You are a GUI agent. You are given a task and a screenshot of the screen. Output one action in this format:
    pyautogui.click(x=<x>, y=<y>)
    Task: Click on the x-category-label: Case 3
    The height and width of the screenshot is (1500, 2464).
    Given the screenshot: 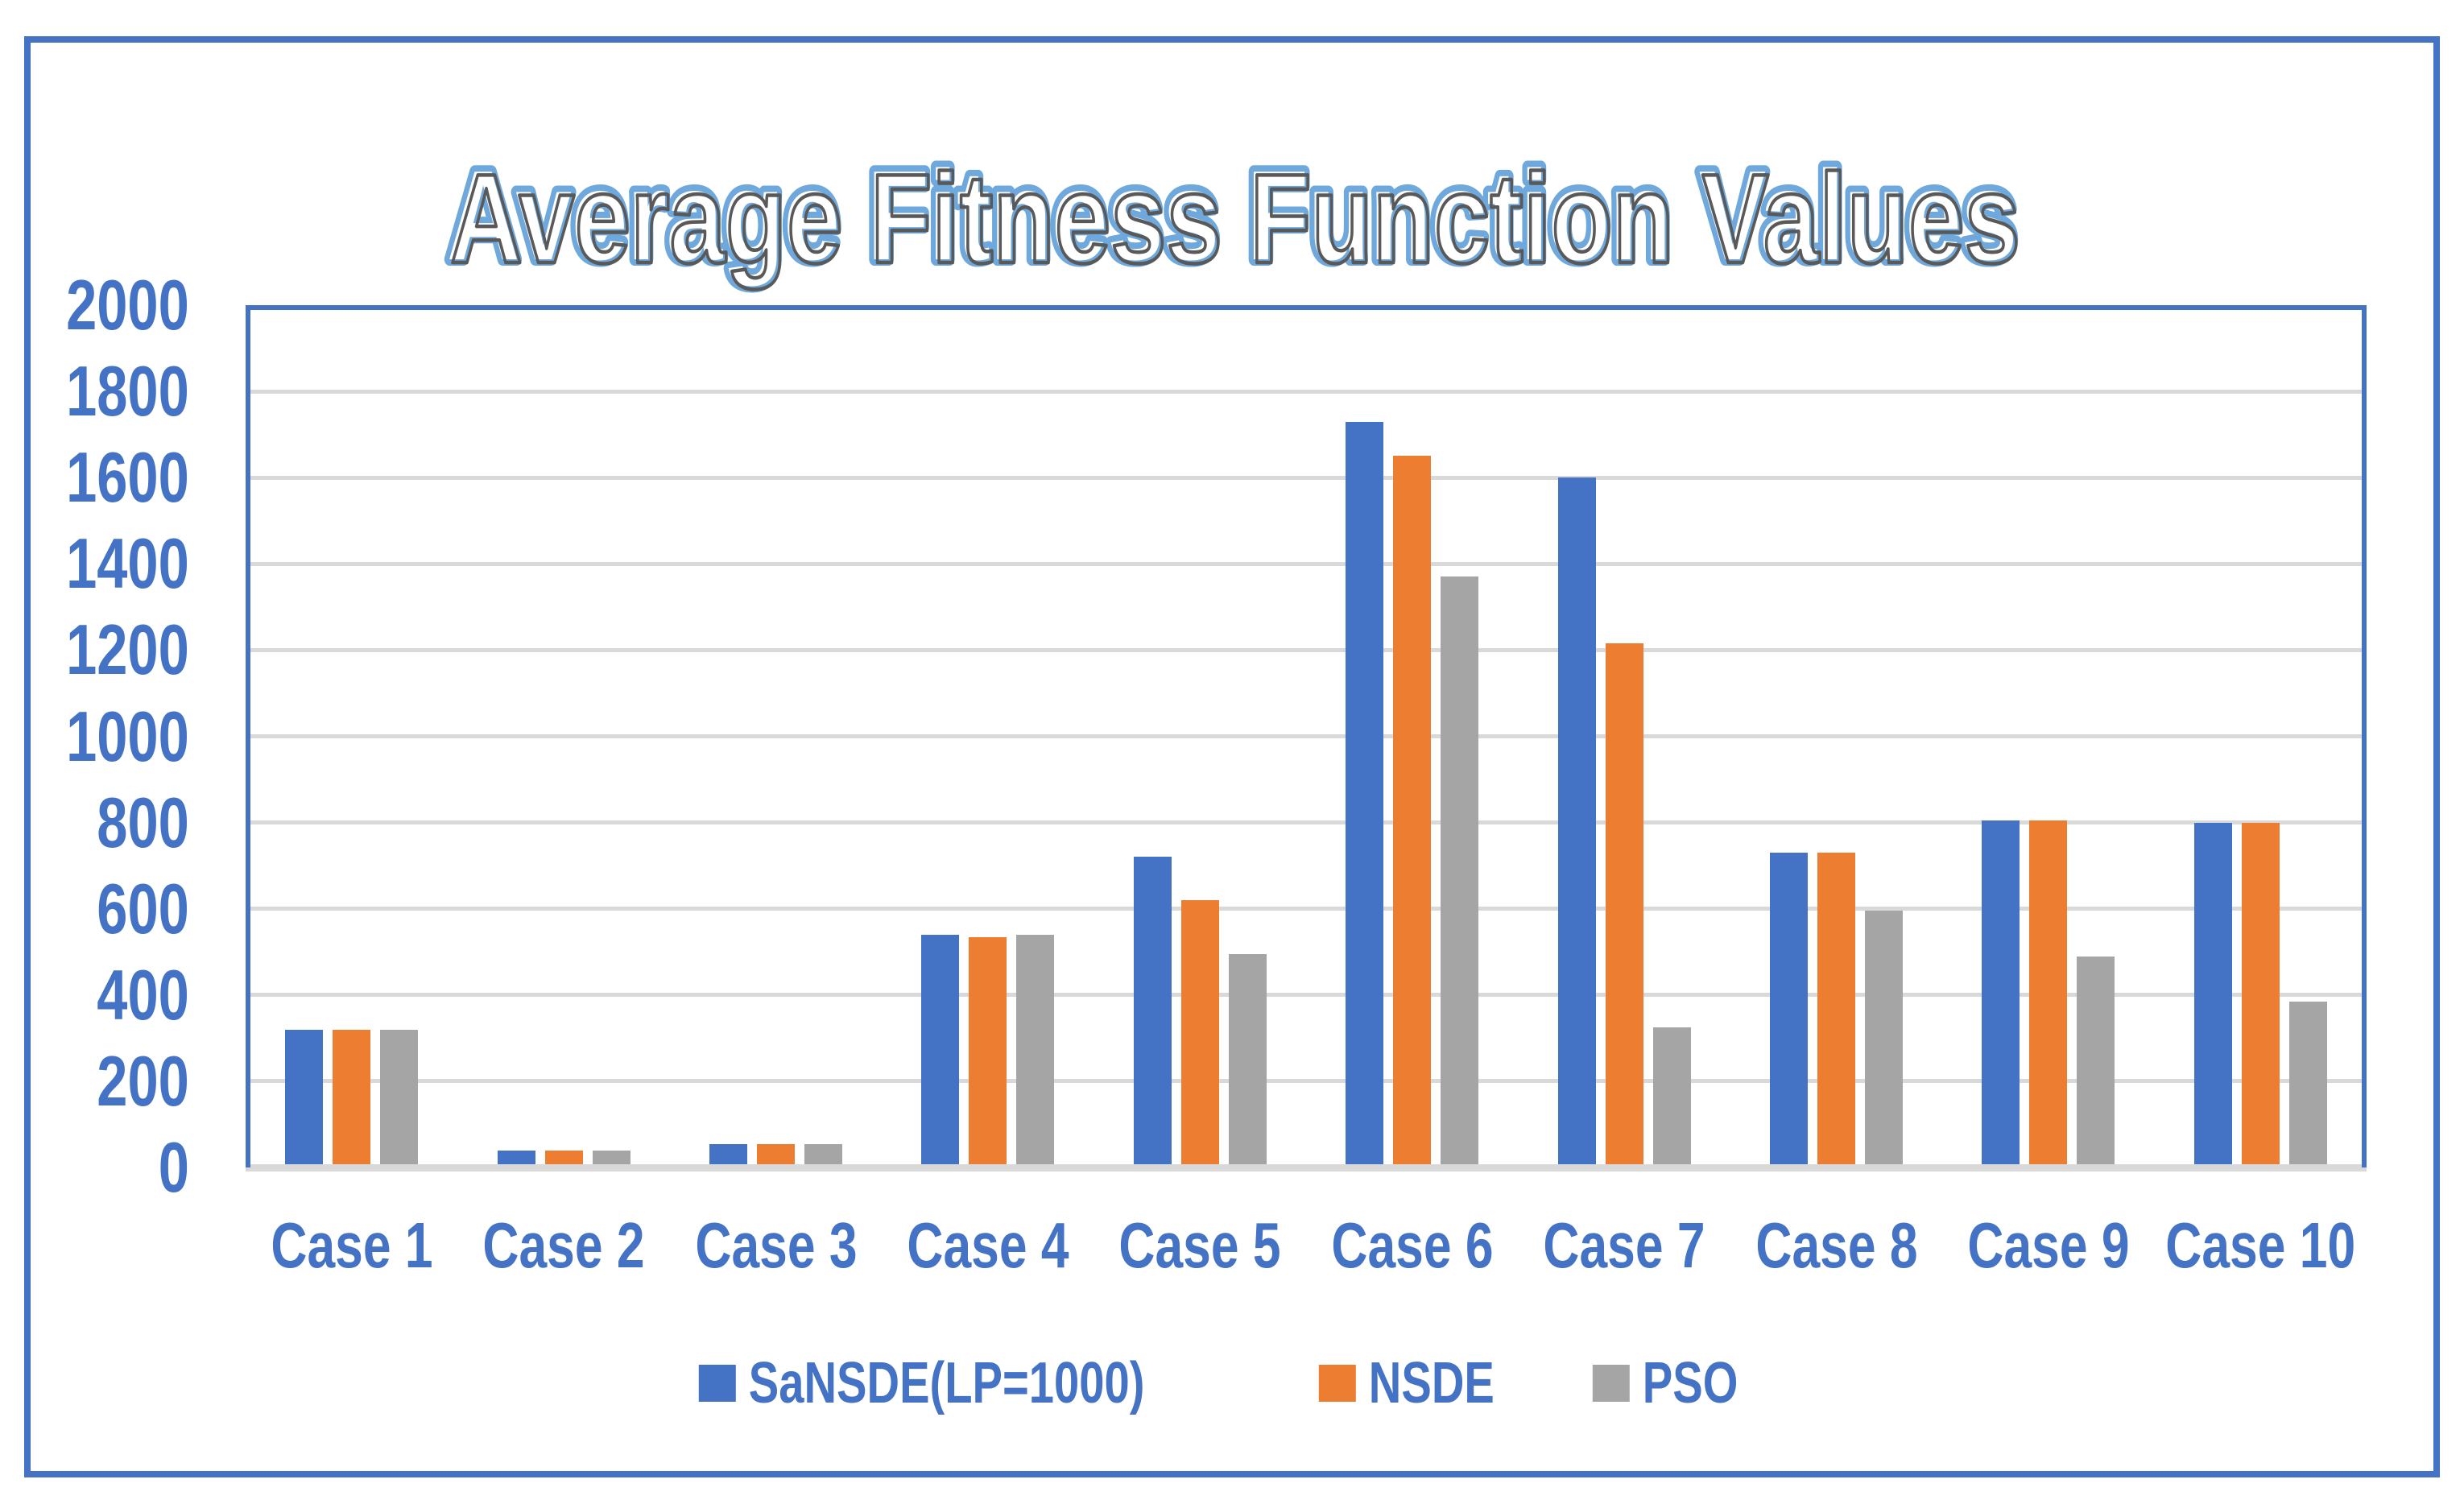 What is the action you would take?
    pyautogui.click(x=776, y=1245)
    